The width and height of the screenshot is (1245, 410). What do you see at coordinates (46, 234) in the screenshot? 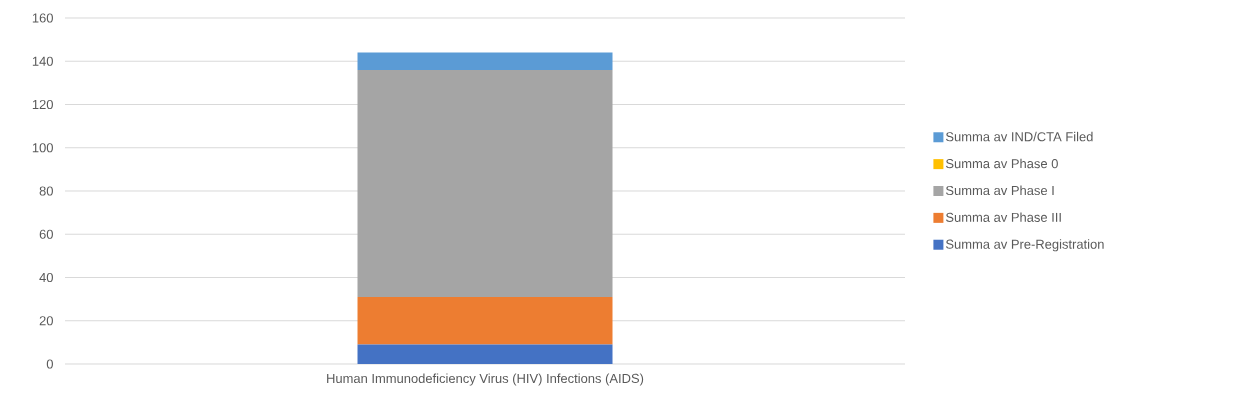
I see `y-tick-label: 60` at bounding box center [46, 234].